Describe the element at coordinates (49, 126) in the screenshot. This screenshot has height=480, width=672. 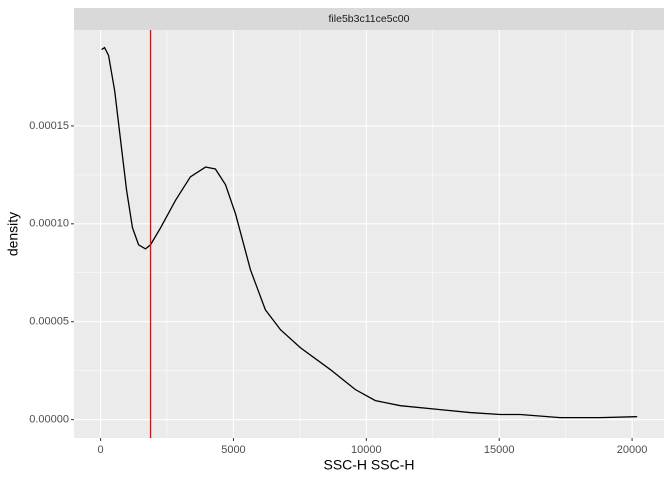
I see `y-tick-label: 0.00015` at that location.